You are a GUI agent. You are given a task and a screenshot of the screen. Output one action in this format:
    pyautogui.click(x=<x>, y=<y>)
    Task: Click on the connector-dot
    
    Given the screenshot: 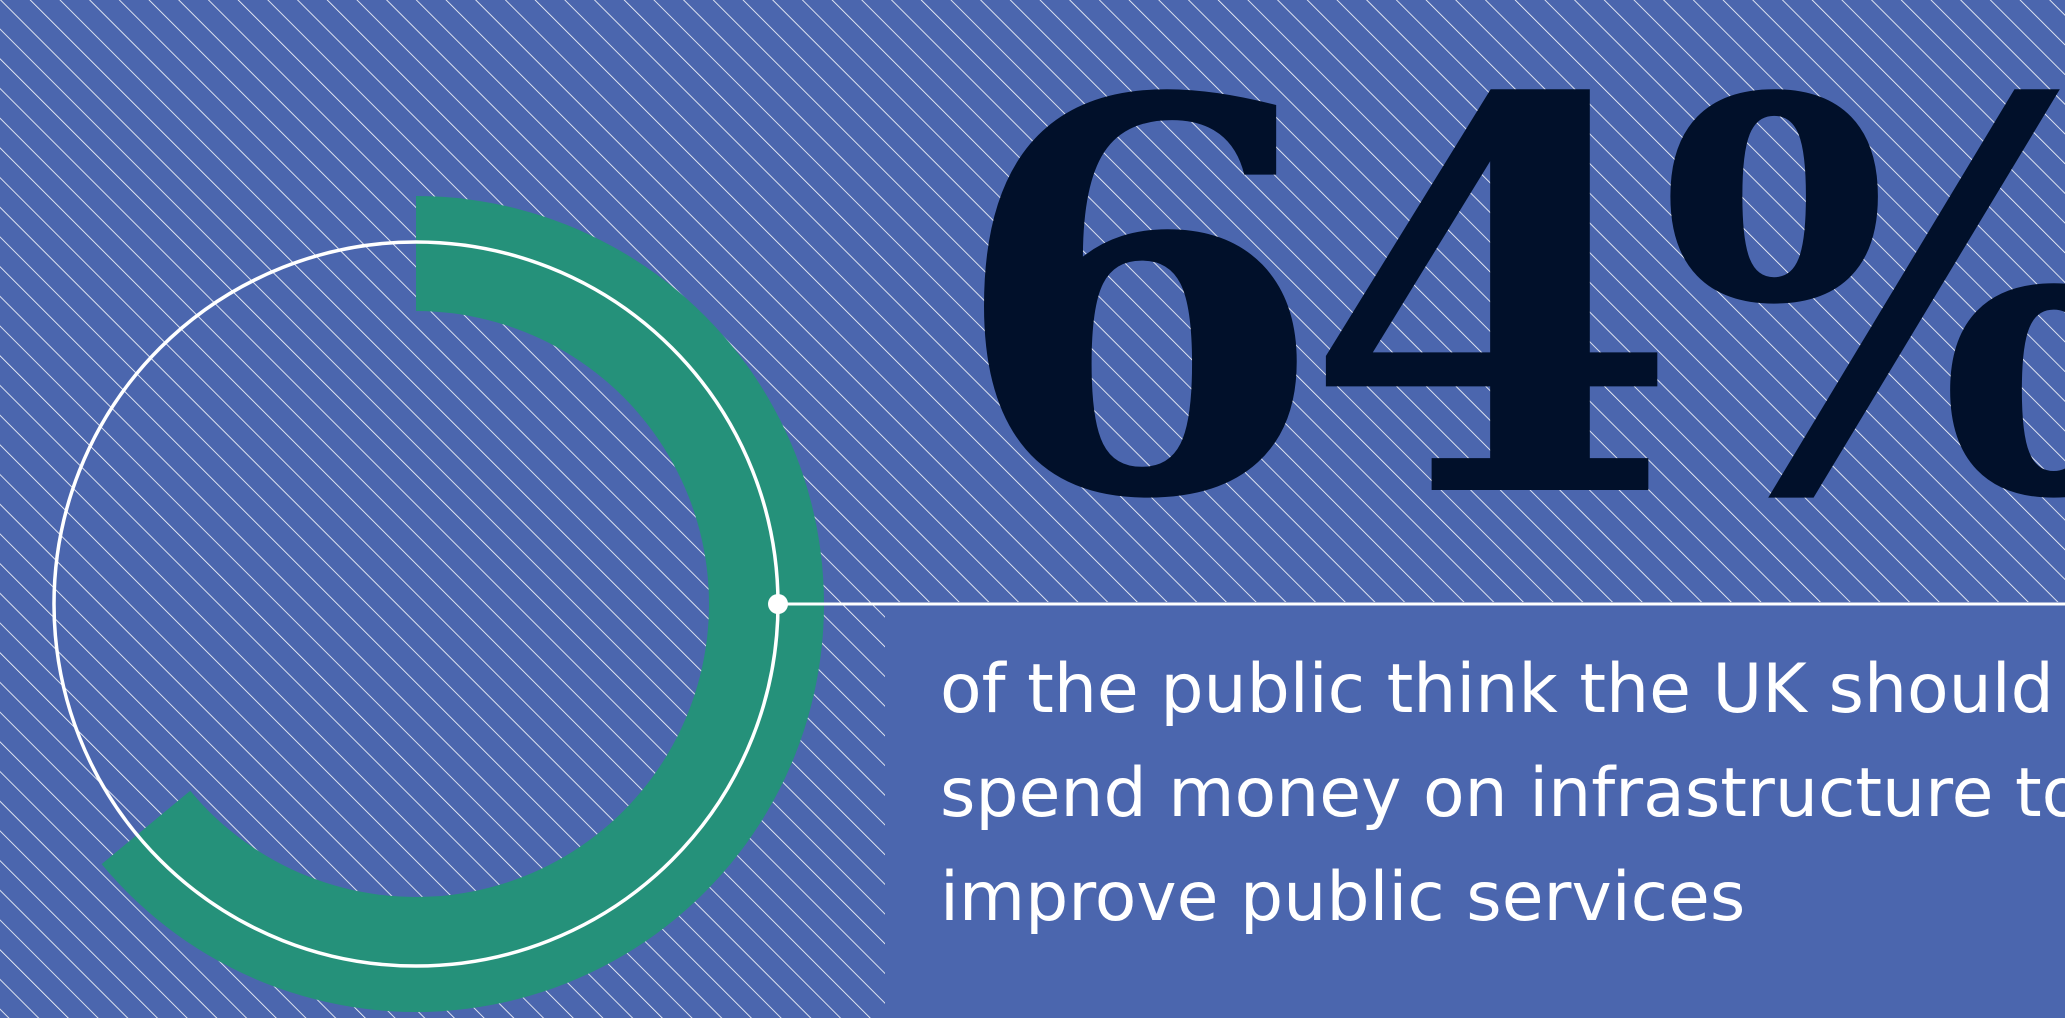 What is the action you would take?
    pyautogui.click(x=778, y=604)
    